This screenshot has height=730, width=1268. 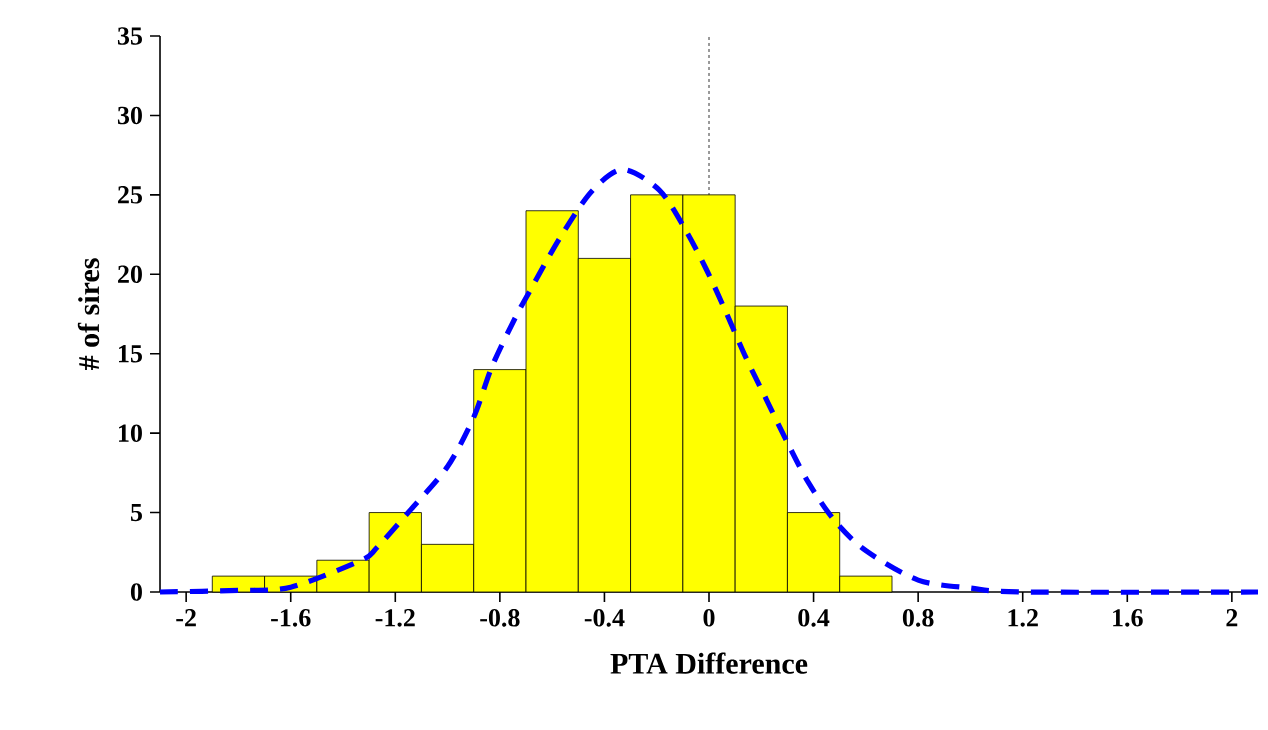 I want to click on x-tick-label: 1.6, so click(x=1128, y=618).